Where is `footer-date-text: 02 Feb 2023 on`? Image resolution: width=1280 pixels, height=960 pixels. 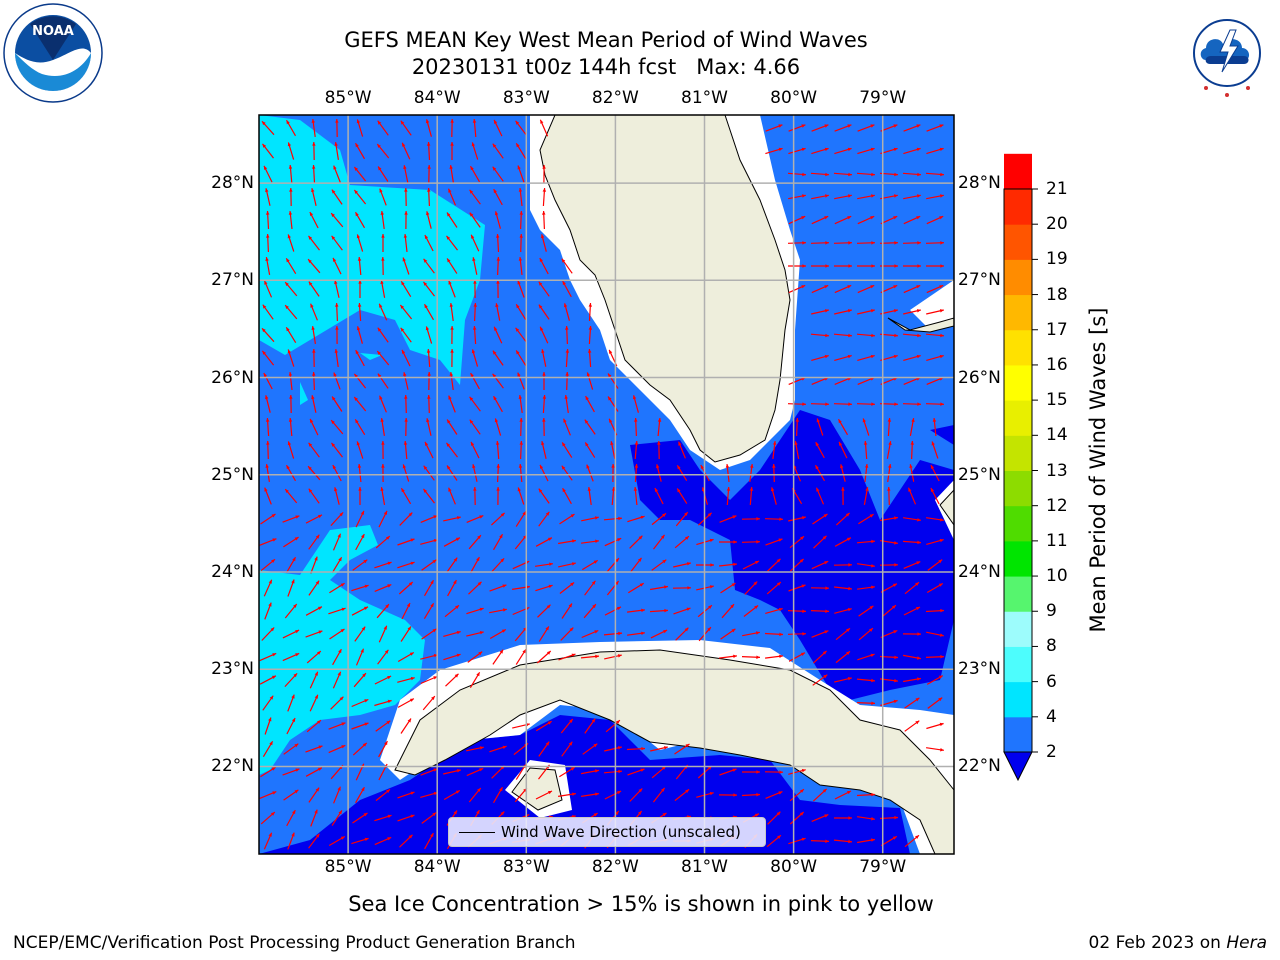 footer-date-text: 02 Feb 2023 on is located at coordinates (1157, 943).